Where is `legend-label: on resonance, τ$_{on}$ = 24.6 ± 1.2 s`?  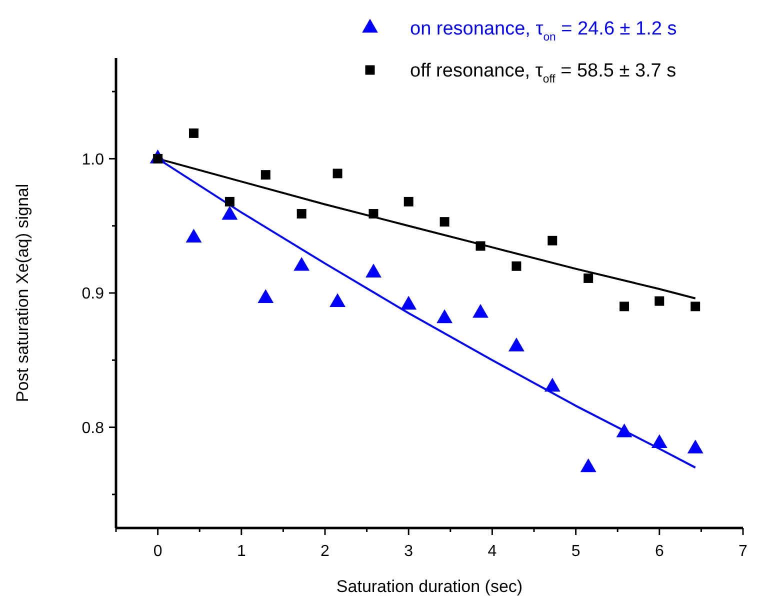
legend-label: on resonance, τ$_{on}$ = 24.6 ± 1.2 s is located at coordinates (543, 31).